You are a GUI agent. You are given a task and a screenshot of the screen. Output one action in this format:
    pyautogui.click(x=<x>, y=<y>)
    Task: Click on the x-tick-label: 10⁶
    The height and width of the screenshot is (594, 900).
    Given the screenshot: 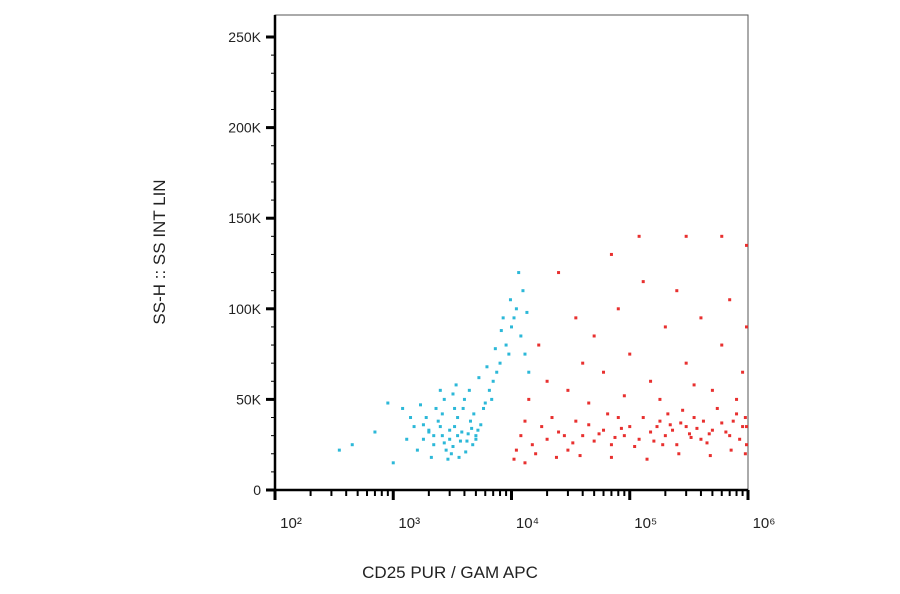 What is the action you would take?
    pyautogui.click(x=764, y=523)
    